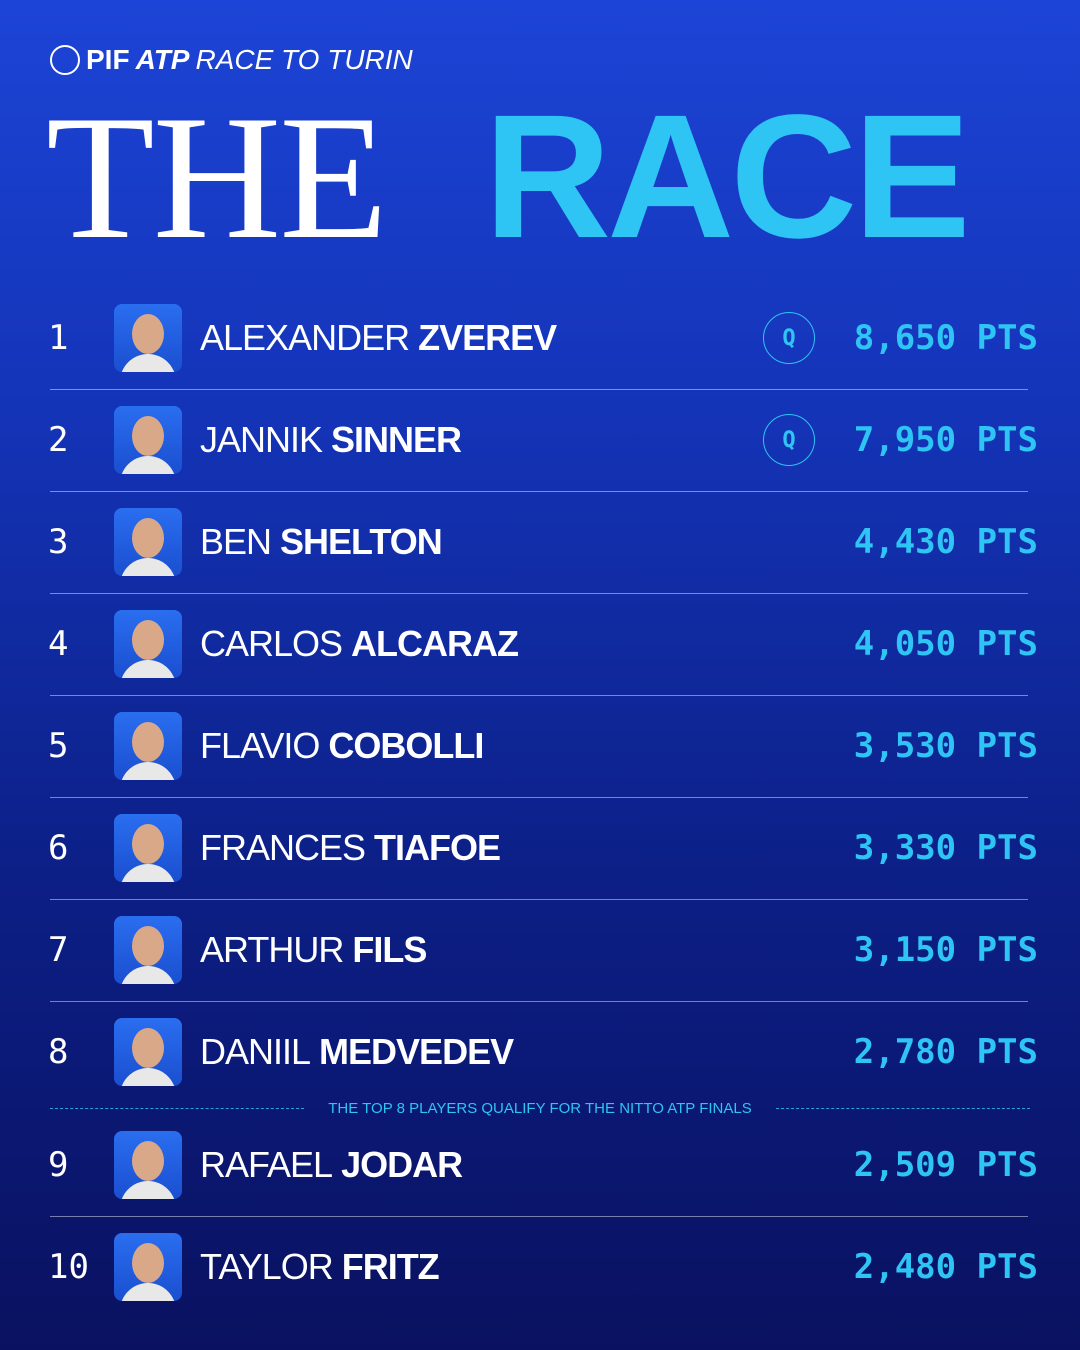 The width and height of the screenshot is (1080, 1350). Describe the element at coordinates (390, 1266) in the screenshot. I see `last-name: FRITZ` at that location.